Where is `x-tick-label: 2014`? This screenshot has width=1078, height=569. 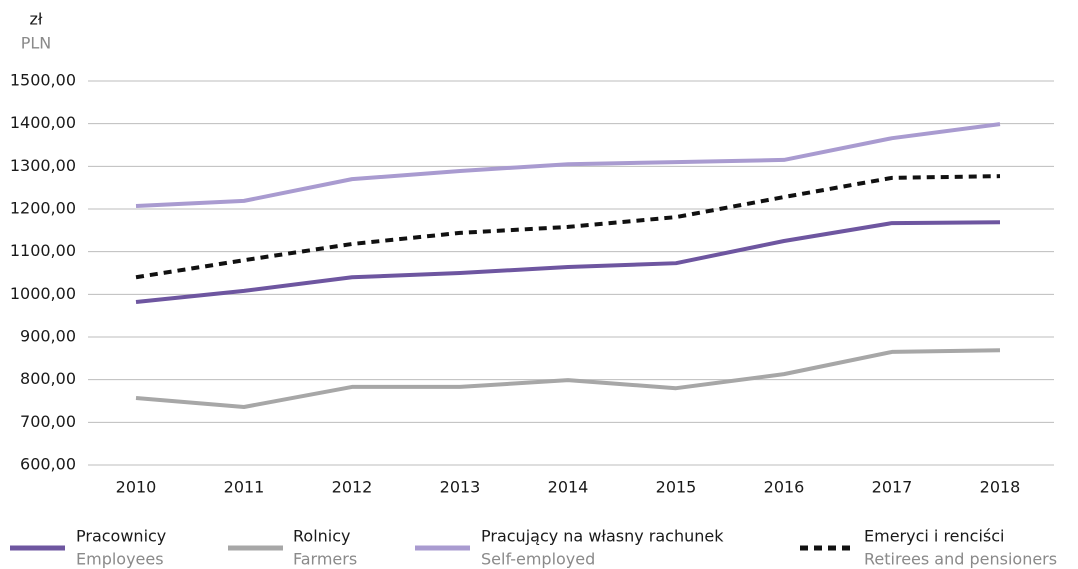 x-tick-label: 2014 is located at coordinates (568, 487).